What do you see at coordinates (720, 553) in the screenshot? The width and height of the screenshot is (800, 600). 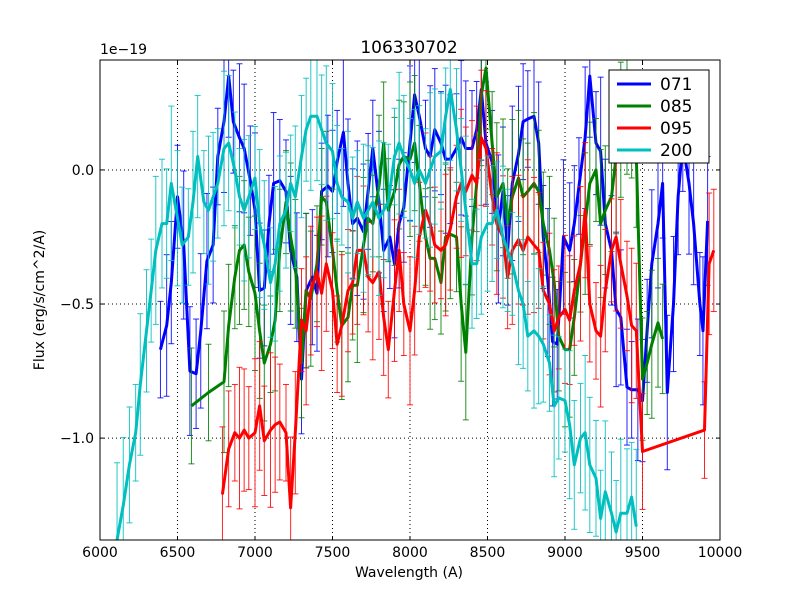 I see `x-tick-label: 10000` at bounding box center [720, 553].